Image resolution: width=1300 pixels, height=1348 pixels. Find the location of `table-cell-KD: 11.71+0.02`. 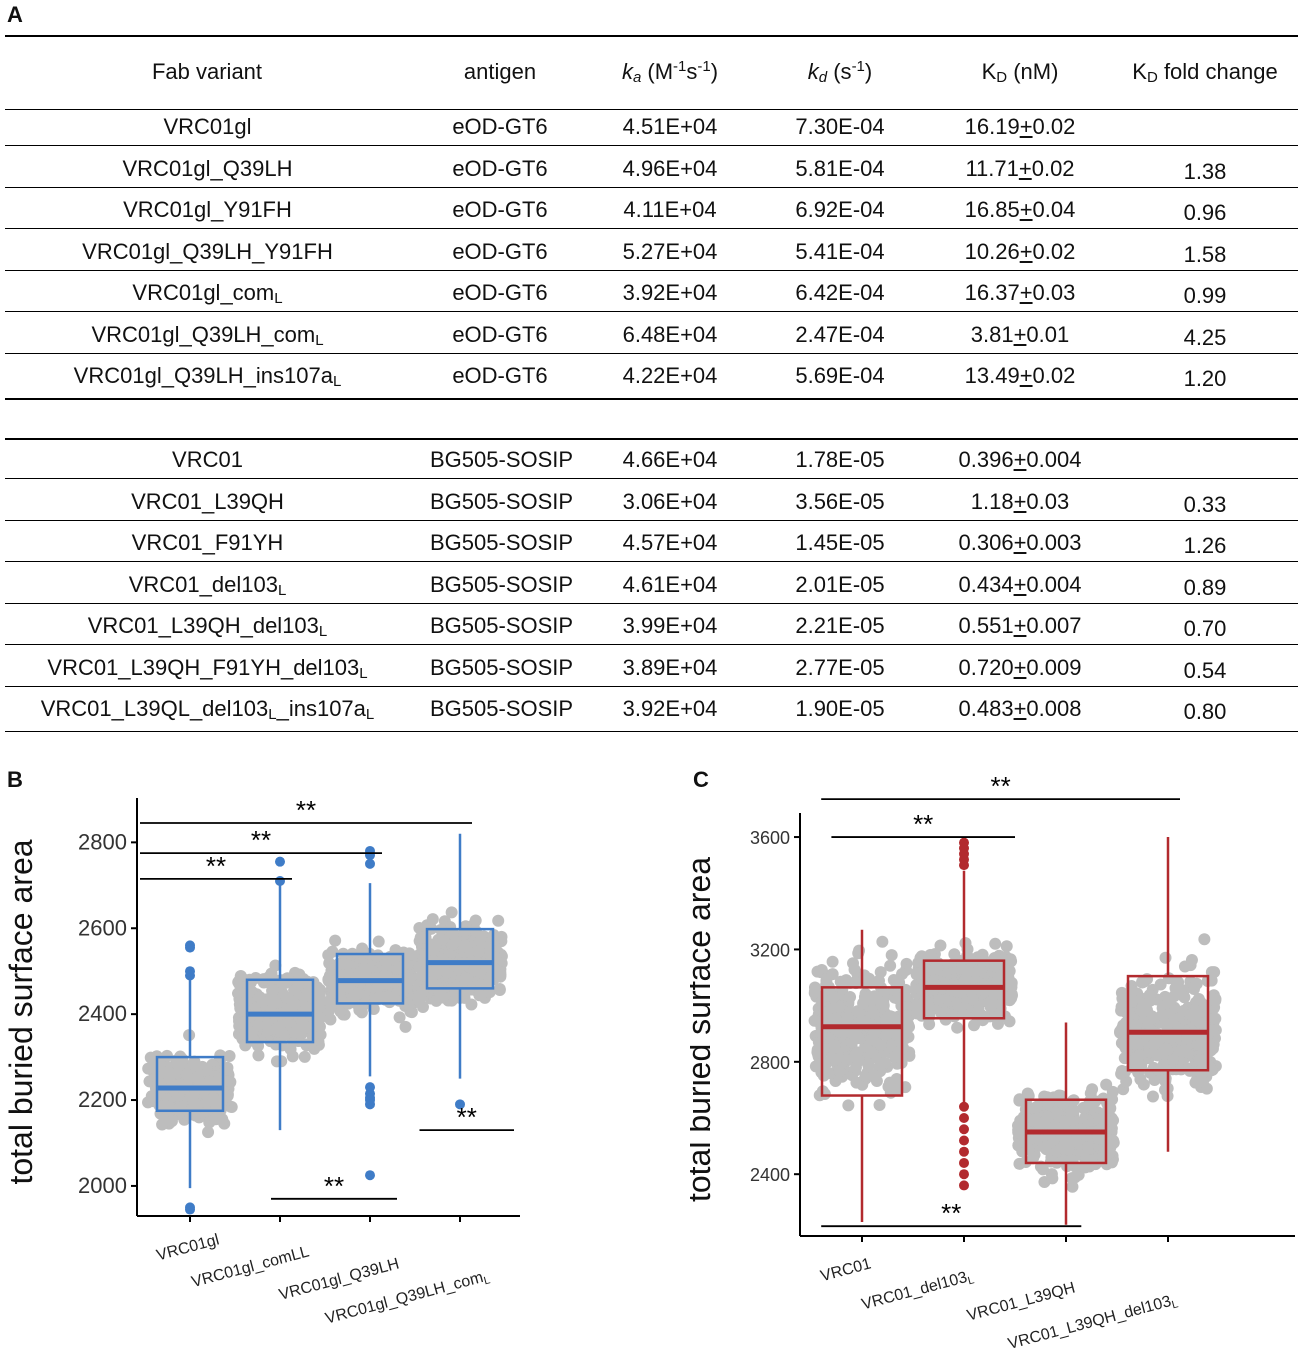

table-cell-KD: 11.71+0.02 is located at coordinates (1020, 168).